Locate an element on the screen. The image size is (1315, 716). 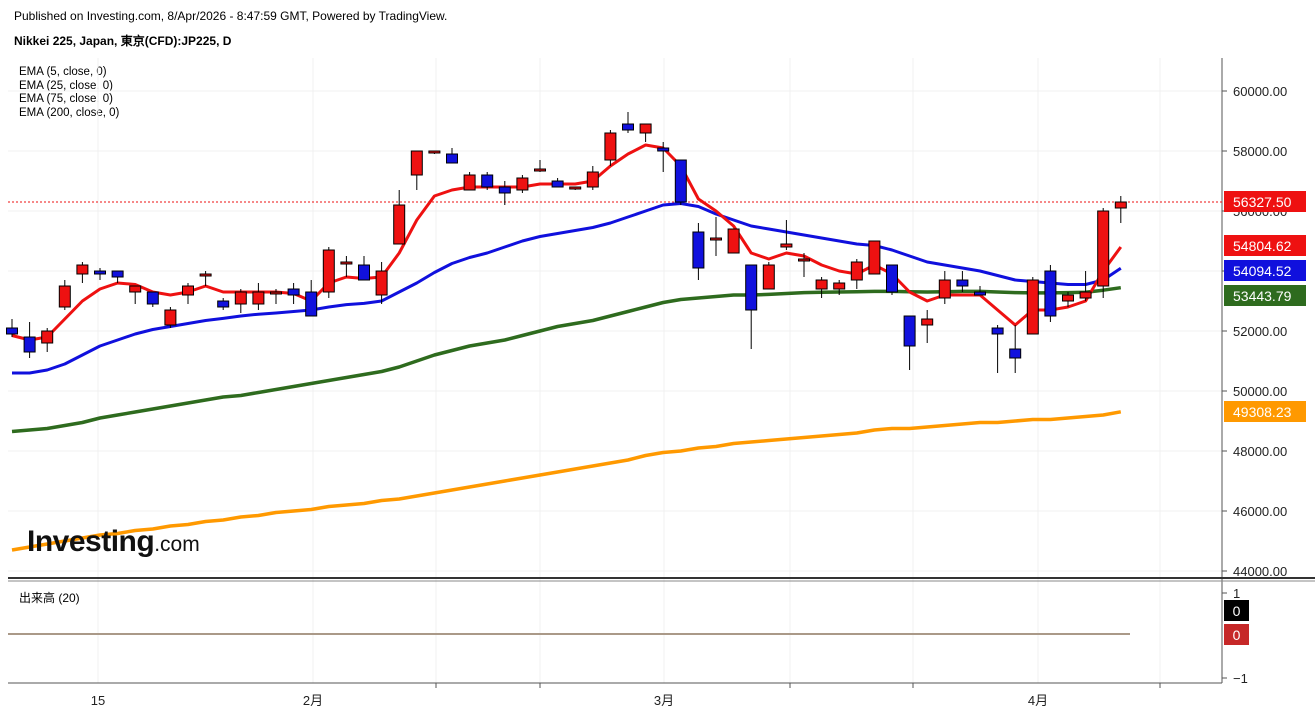
badge-ema75 is located at coordinates (1265, 295).